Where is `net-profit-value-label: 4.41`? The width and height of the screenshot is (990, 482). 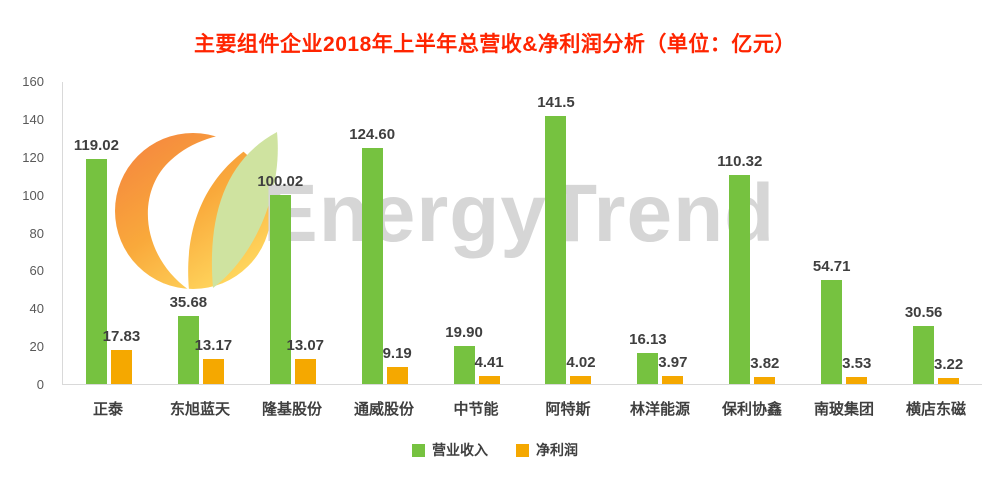 net-profit-value-label: 4.41 is located at coordinates (489, 362).